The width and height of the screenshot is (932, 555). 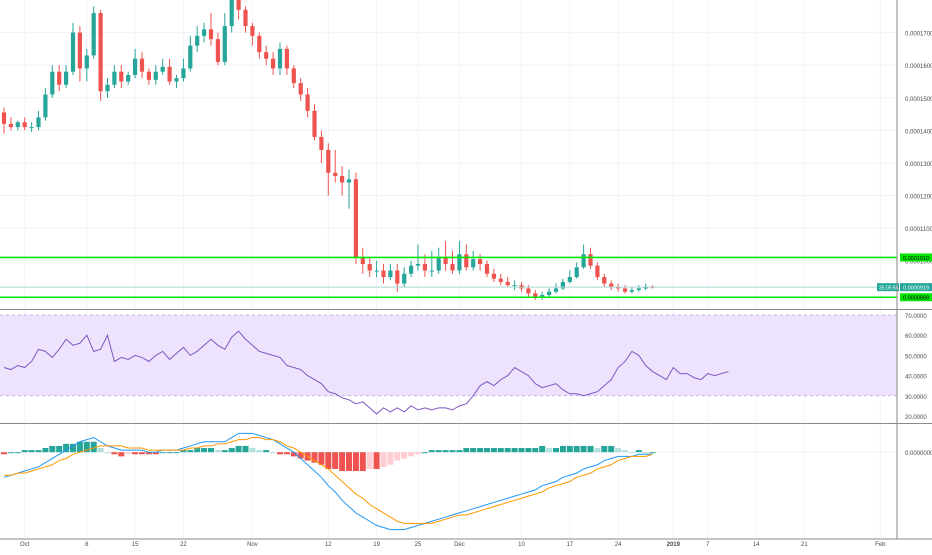 I want to click on time-axis-label: 15, so click(x=135, y=545).